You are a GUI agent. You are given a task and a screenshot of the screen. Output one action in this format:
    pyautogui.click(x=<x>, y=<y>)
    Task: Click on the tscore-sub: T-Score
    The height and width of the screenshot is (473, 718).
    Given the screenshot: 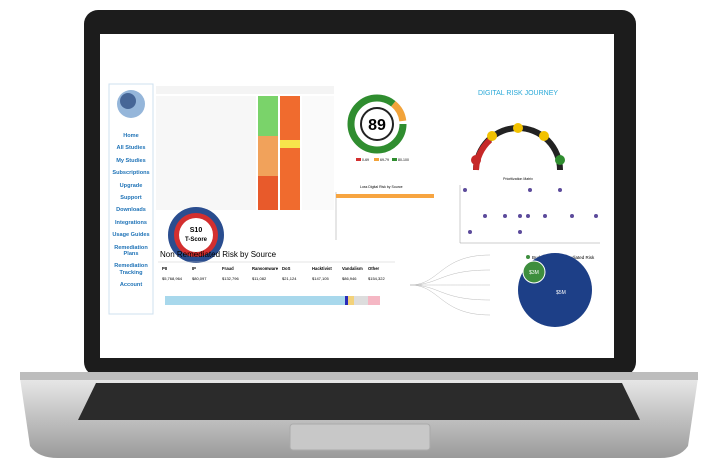 What is the action you would take?
    pyautogui.click(x=196, y=240)
    